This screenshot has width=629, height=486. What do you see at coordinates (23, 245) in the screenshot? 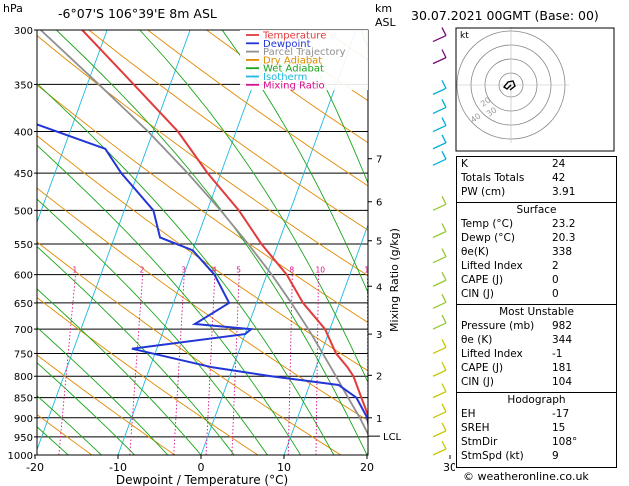
I see `pressure-tick-label: 550` at bounding box center [23, 245].